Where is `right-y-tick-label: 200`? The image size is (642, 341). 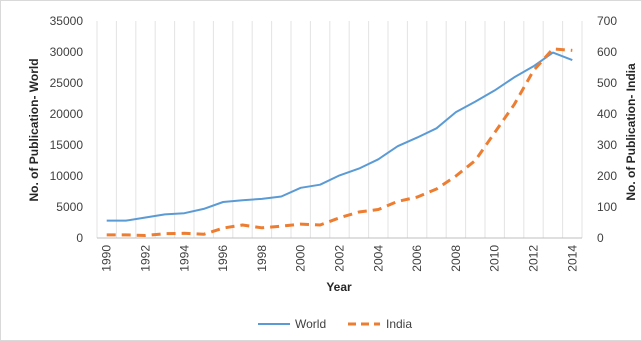 right-y-tick-label: 200 is located at coordinates (607, 176).